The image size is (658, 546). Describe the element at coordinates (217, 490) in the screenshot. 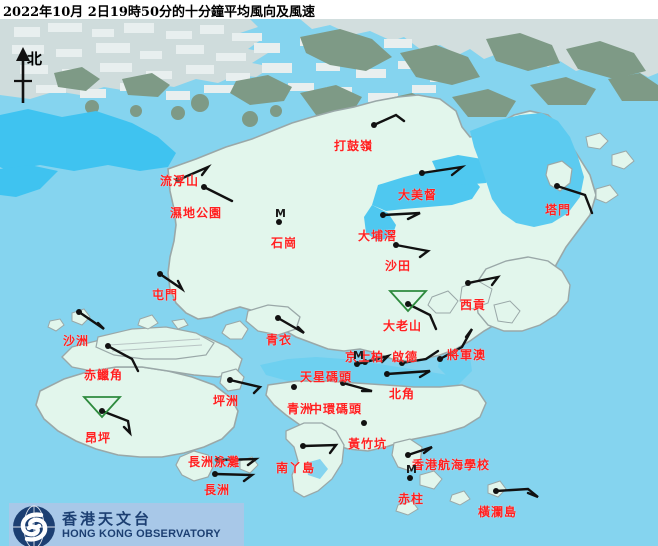

I see `station-label: 長洲` at that location.